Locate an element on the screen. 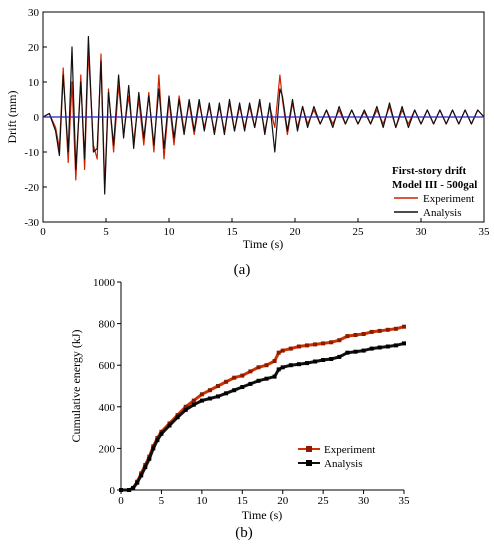 Image resolution: width=494 pixels, height=550 pixels. drift-legend-label-analysis: Analysis is located at coordinates (442, 213).